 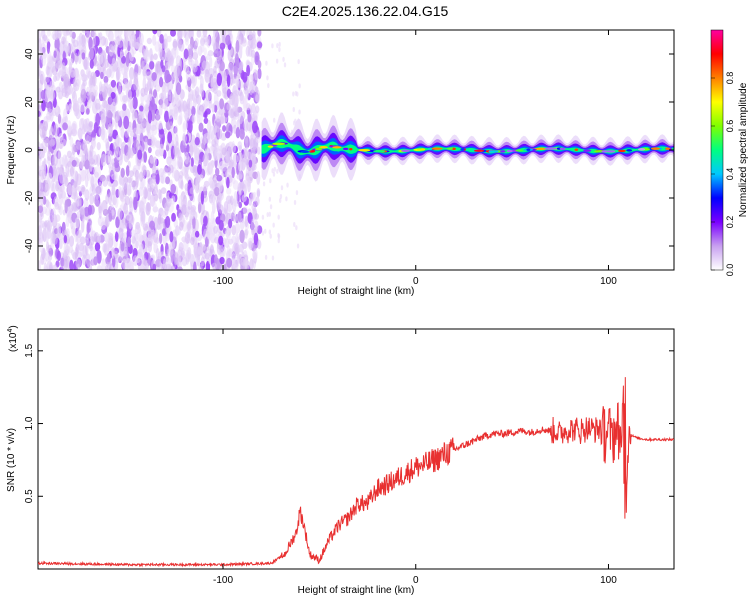 What do you see at coordinates (29, 197) in the screenshot?
I see `spectrogram-y-tick-label: -20` at bounding box center [29, 197].